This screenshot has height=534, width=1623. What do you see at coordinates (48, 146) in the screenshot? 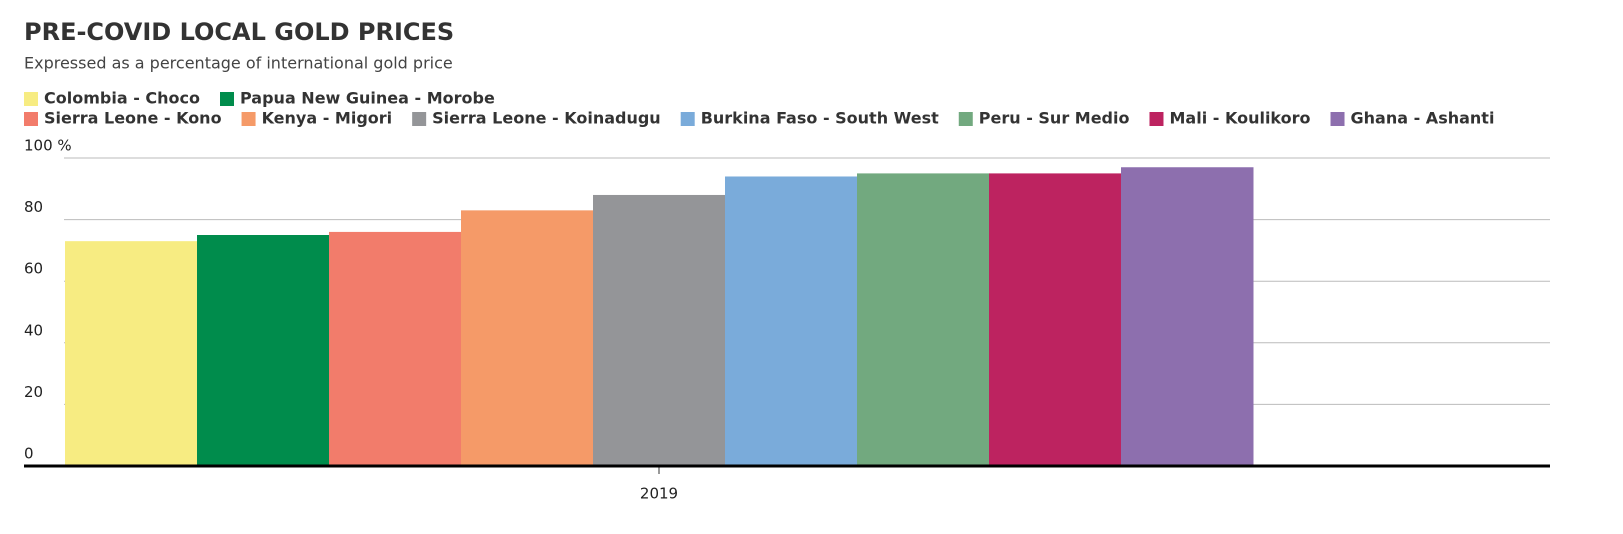
I see `y-tick-label: 100 %` at bounding box center [48, 146].